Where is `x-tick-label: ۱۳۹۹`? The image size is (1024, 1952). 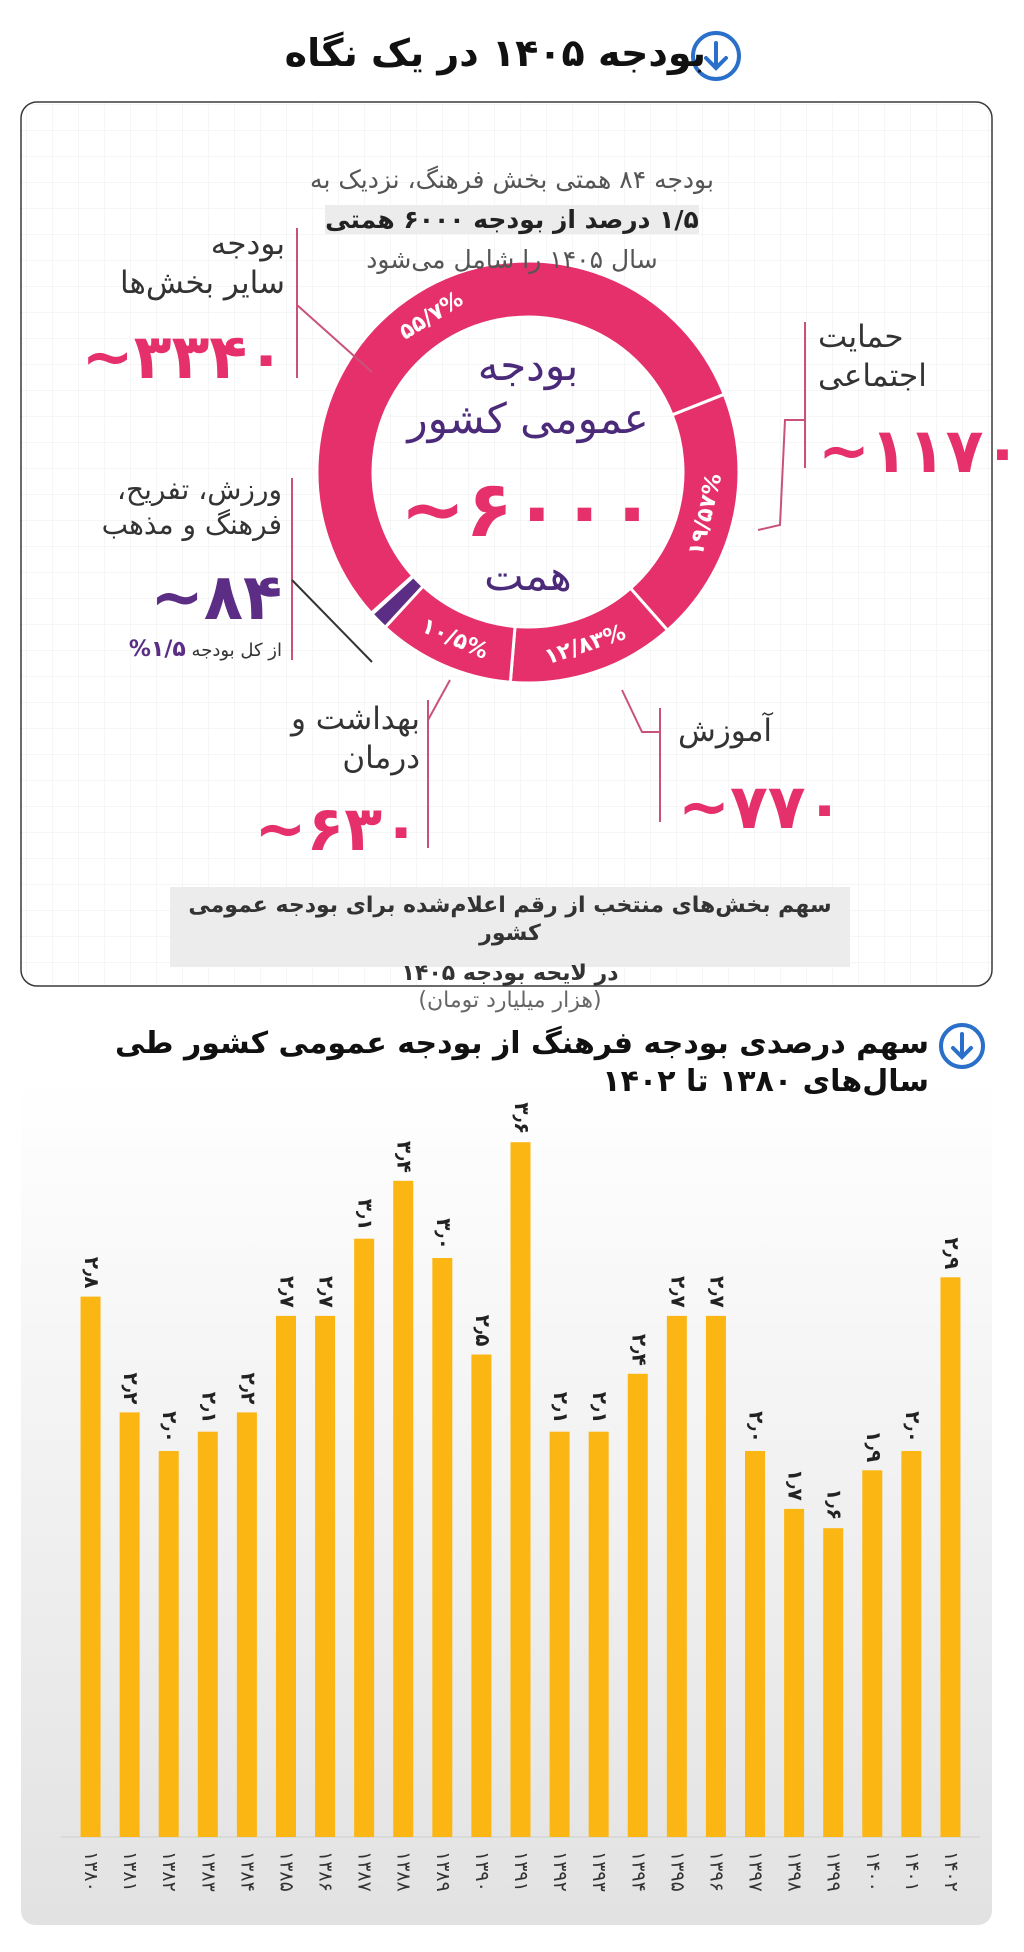
x-tick-label: ۱۳۹۹ is located at coordinates (834, 1871).